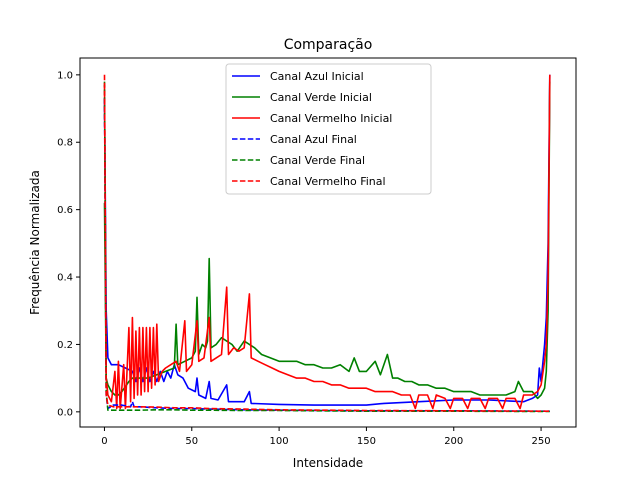 The width and height of the screenshot is (640, 480). I want to click on y-tick-label: 0.2, so click(65, 345).